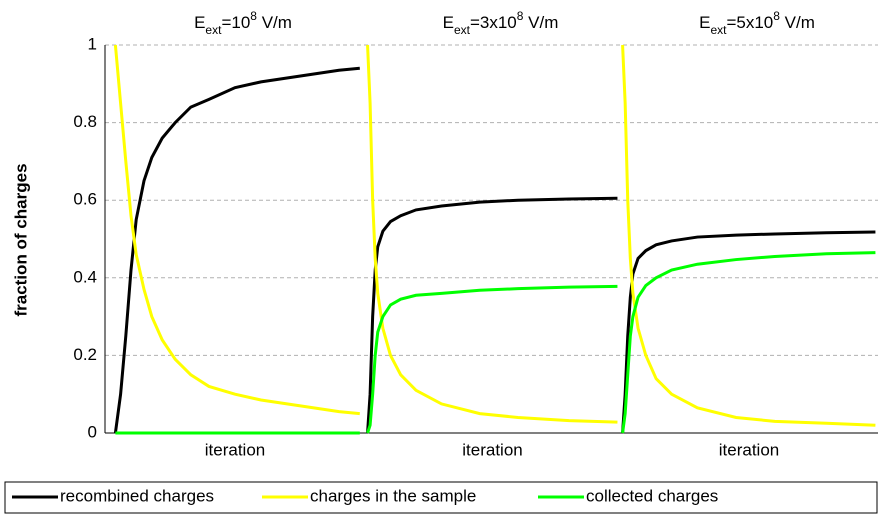 Image resolution: width=882 pixels, height=529 pixels. I want to click on legend-label: recombined charges, so click(137, 495).